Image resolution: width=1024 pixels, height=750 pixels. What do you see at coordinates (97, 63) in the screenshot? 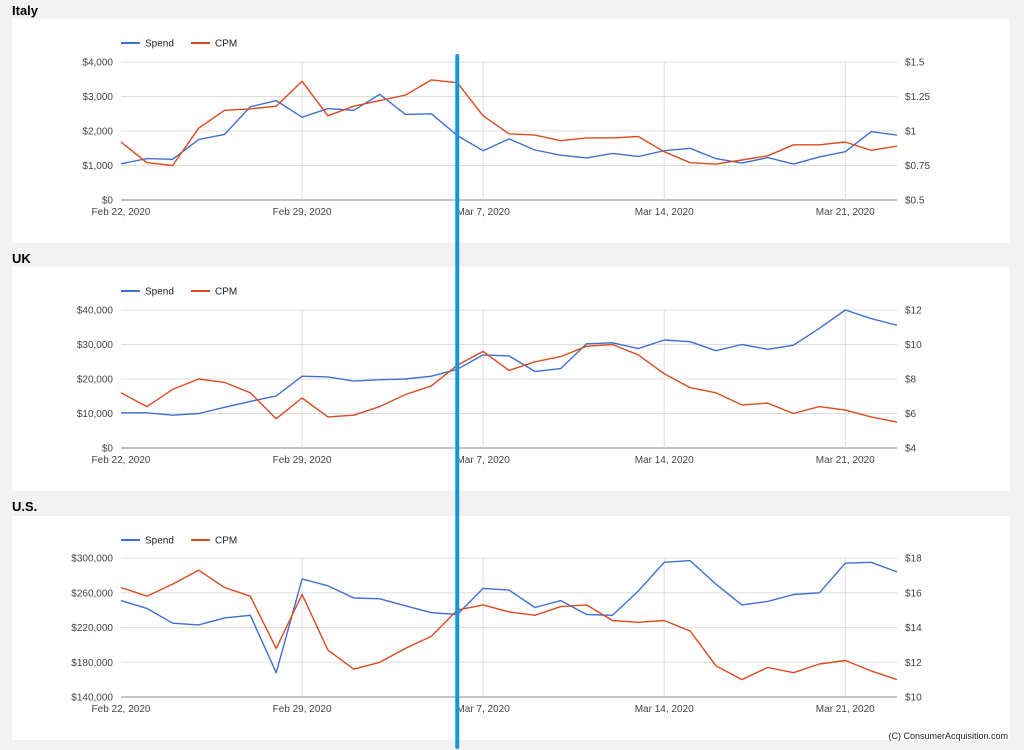
I see `y-left-tick: $4,000` at bounding box center [97, 63].